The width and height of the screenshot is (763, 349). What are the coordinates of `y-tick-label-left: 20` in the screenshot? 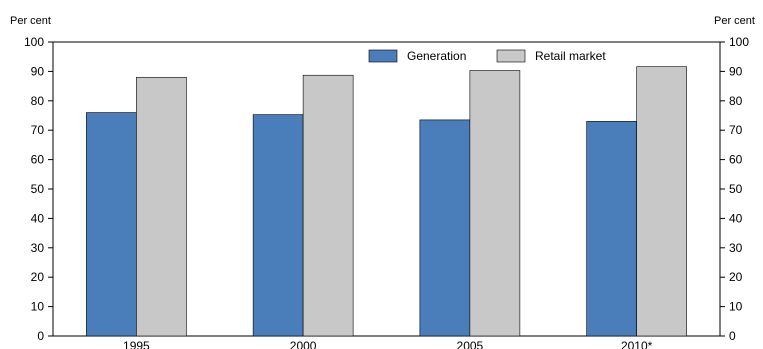 It's located at (38, 277).